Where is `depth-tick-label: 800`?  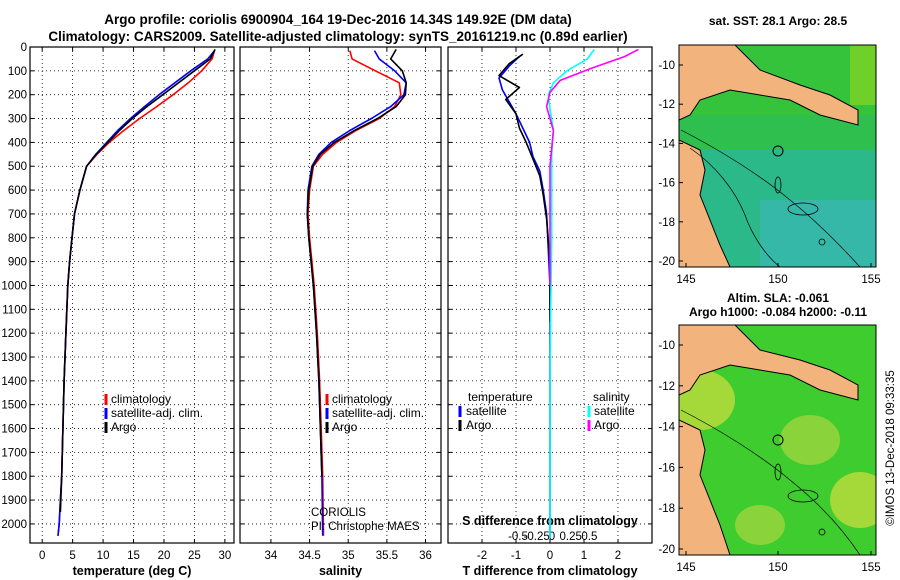 depth-tick-label: 800 is located at coordinates (17, 239).